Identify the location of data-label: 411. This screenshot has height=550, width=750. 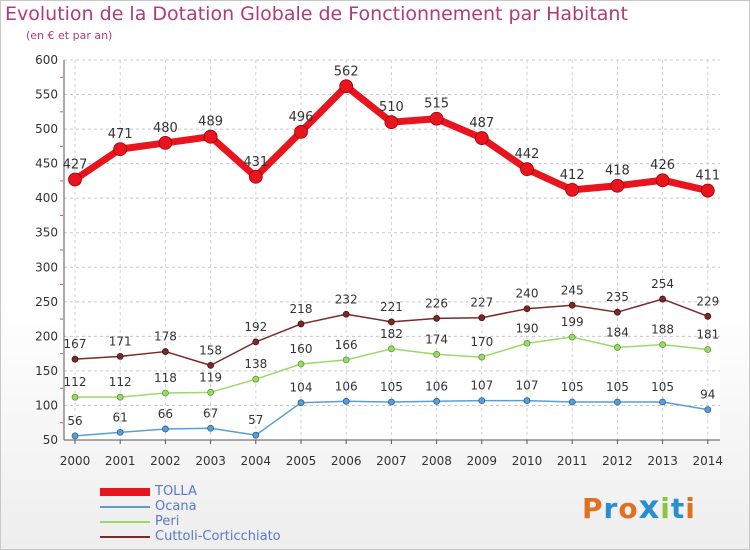
(707, 176).